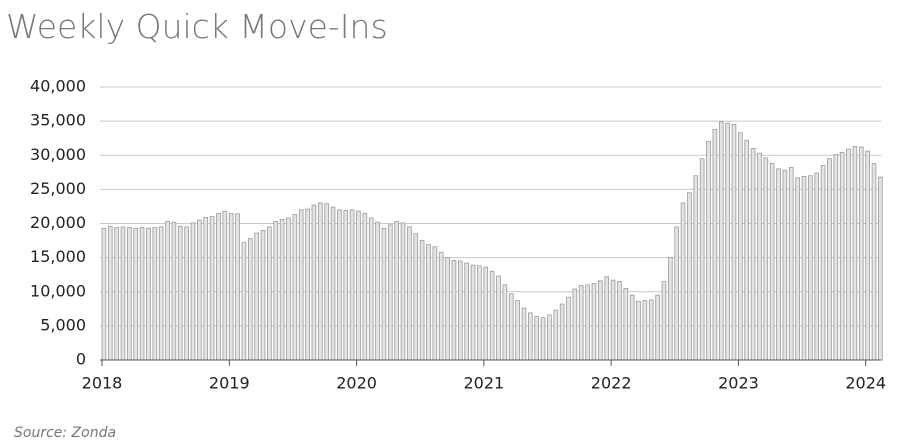 This screenshot has width=900, height=448. Describe the element at coordinates (865, 383) in the screenshot. I see `x-tick-label: 2024` at that location.